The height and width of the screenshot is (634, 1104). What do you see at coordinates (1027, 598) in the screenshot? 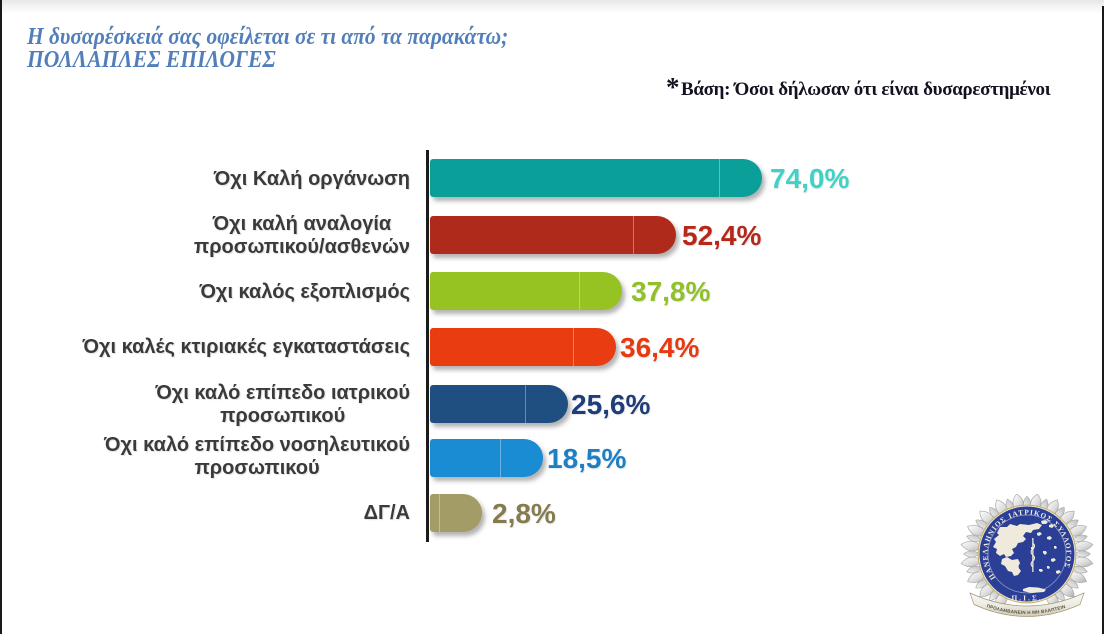
I see `svg-text: Π.Ι.Σ.` at bounding box center [1027, 598].